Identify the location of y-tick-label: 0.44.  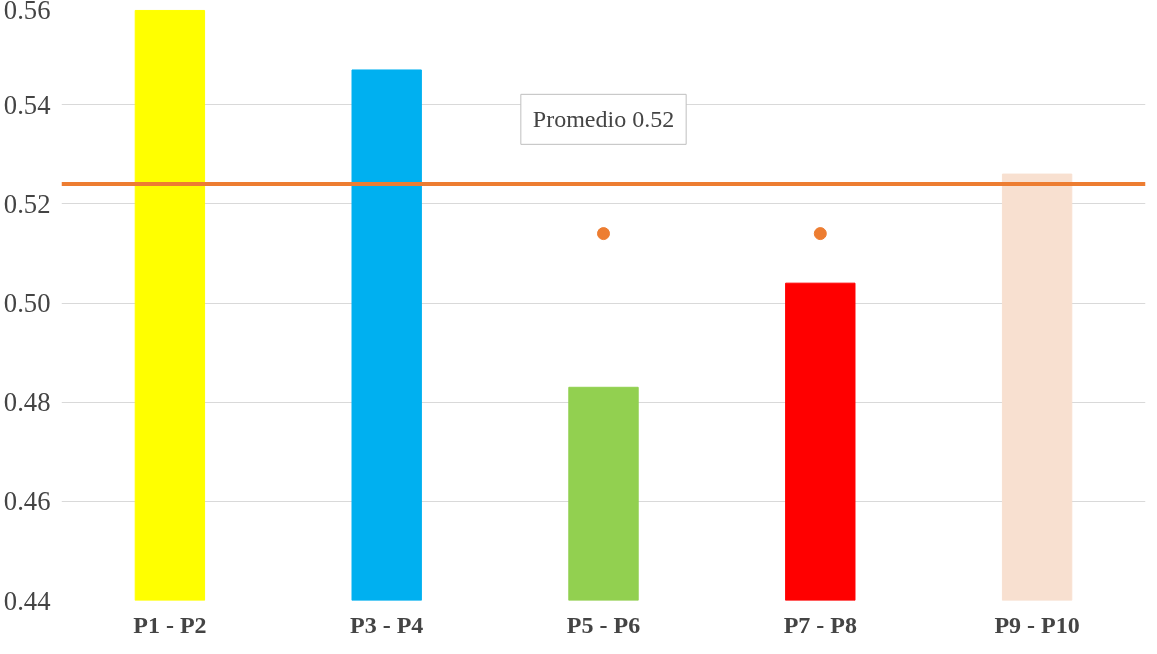
(27, 600).